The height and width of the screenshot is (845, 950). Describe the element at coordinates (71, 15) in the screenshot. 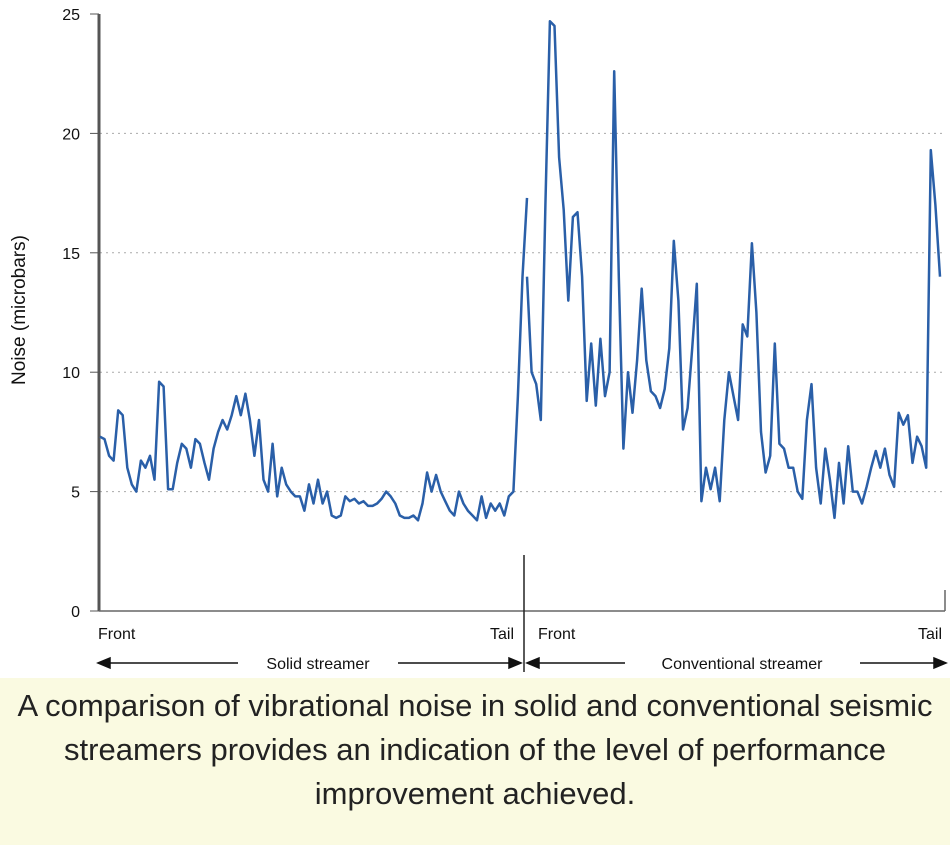

I see `y-tick-label: 25` at that location.